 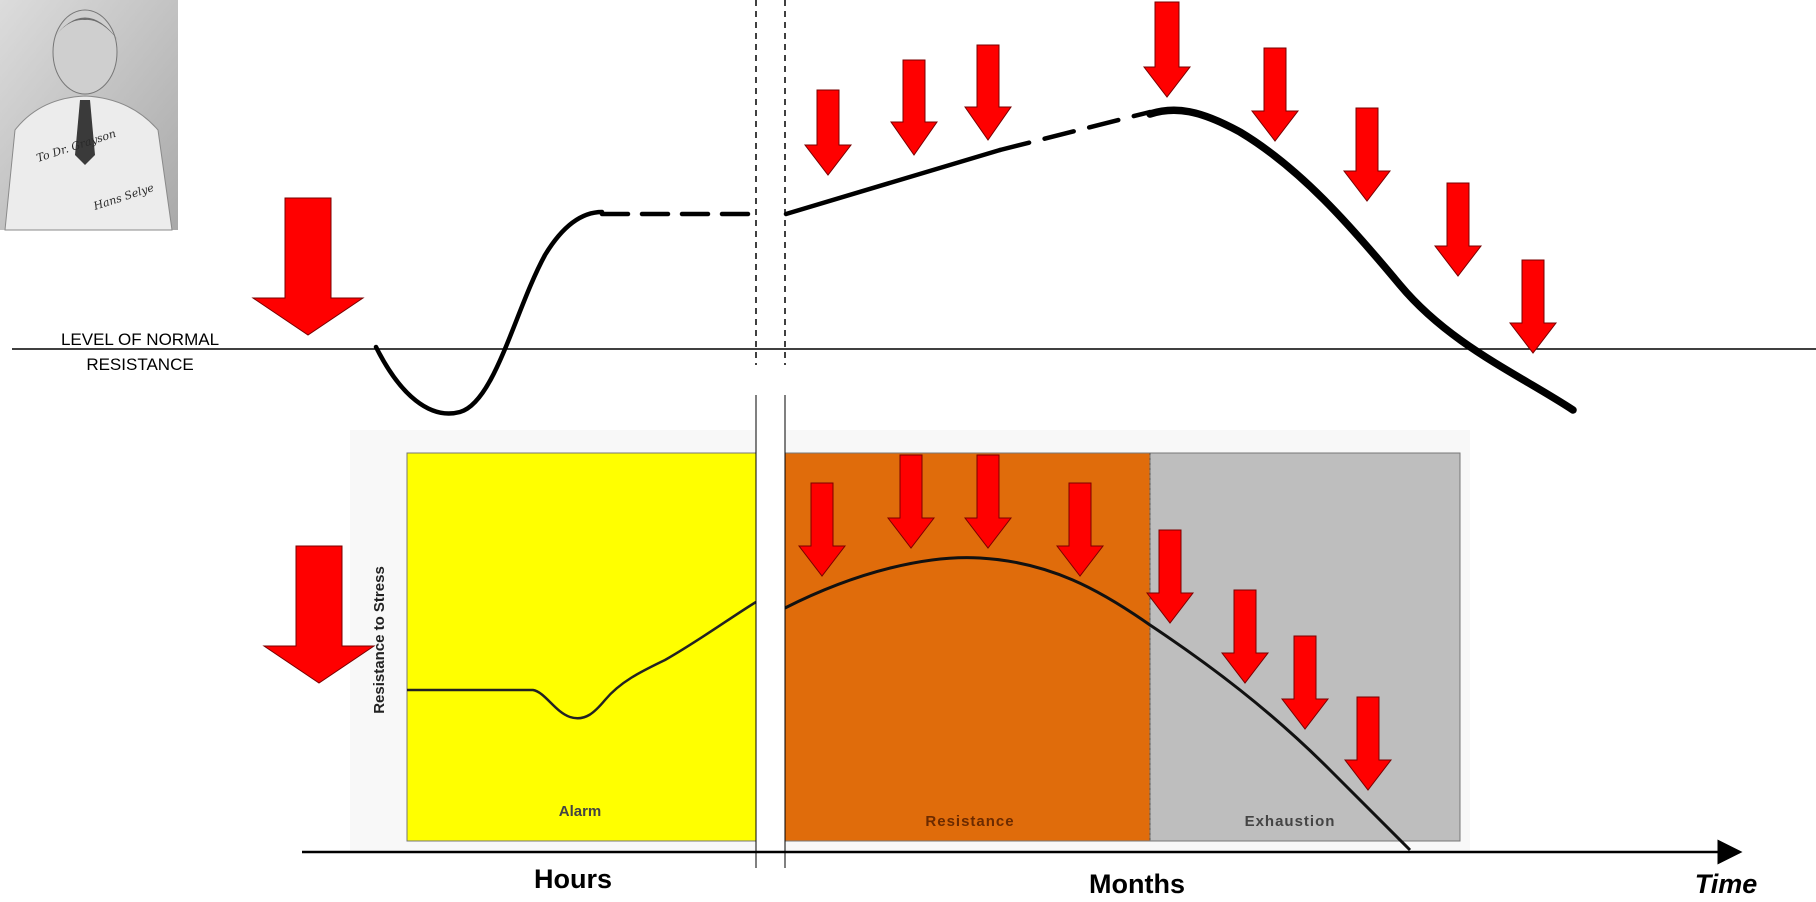 What do you see at coordinates (1726, 884) in the screenshot?
I see `axis-label-time: Time` at bounding box center [1726, 884].